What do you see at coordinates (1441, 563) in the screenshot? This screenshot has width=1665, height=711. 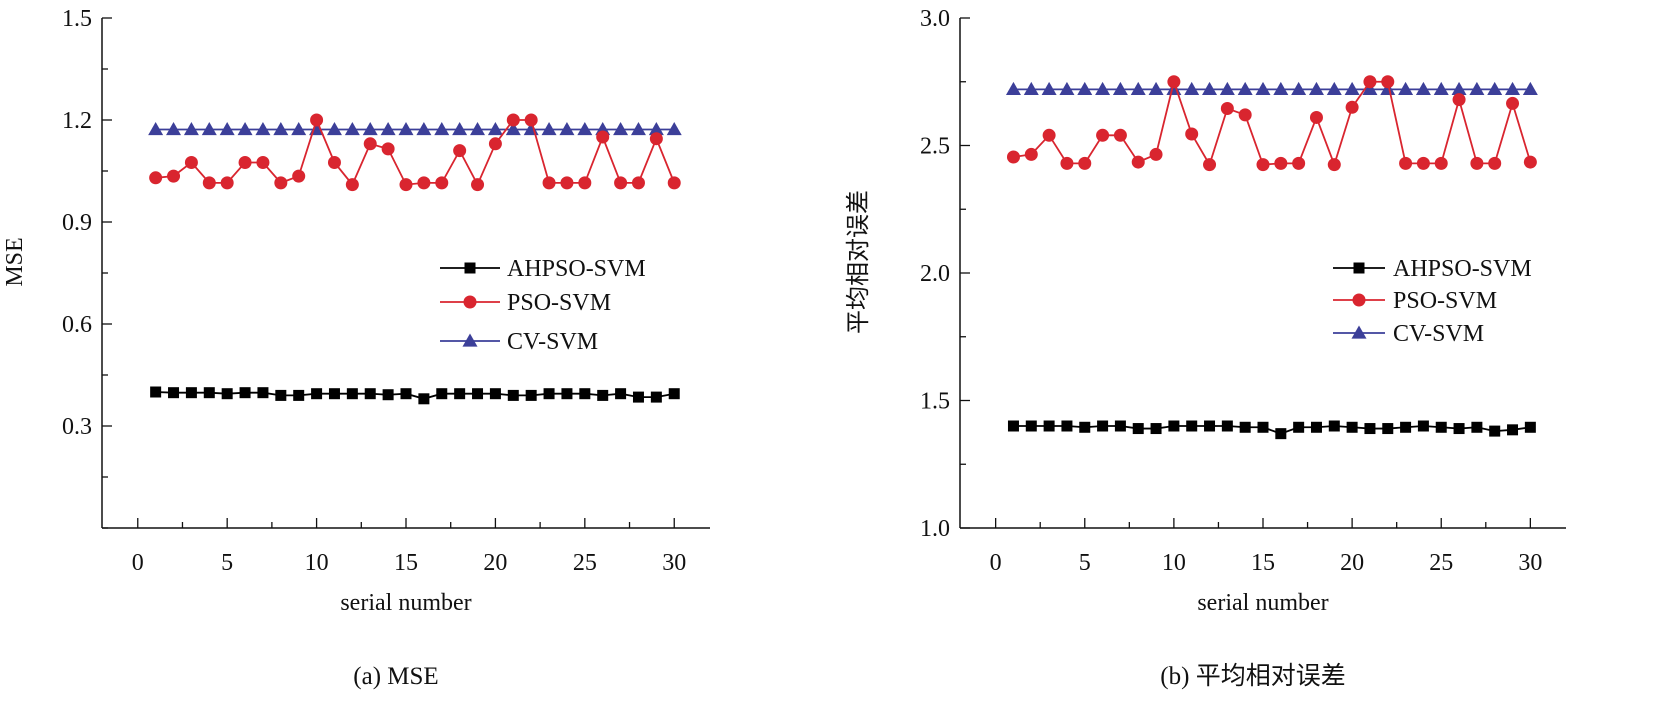 I see `x-tick-label: 25` at bounding box center [1441, 563].